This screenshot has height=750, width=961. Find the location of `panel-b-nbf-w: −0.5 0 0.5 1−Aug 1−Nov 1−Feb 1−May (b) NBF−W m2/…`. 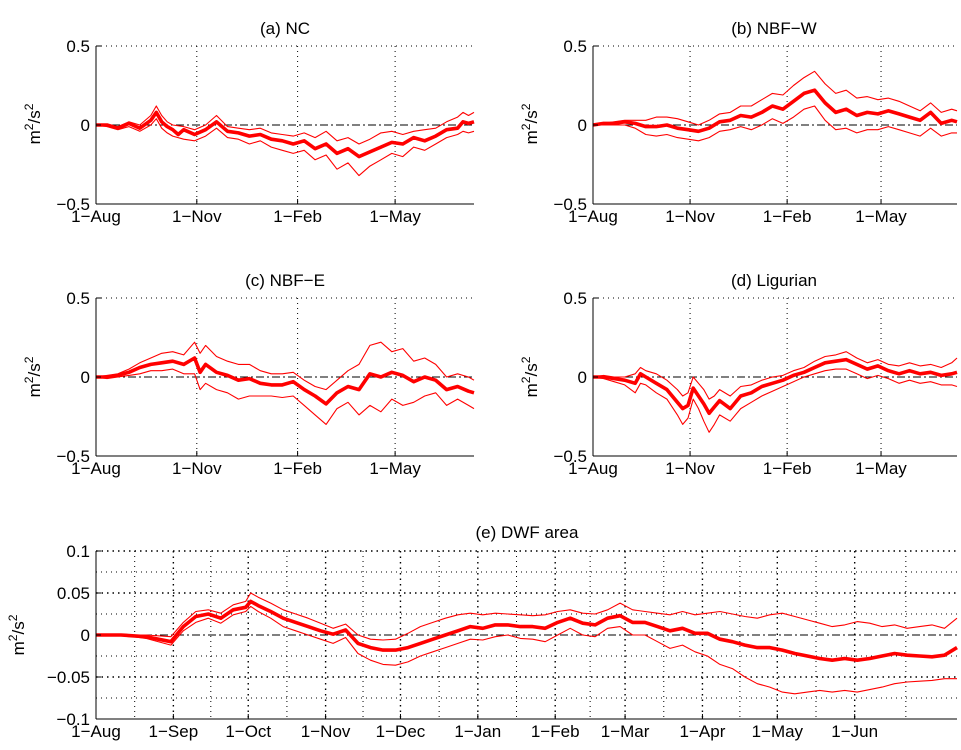

panel-b-nbf-w: −0.5 0 0.5 1−Aug 1−Nov 1−Feb 1−May (b) NBF−W m2/… is located at coordinates (738, 122).